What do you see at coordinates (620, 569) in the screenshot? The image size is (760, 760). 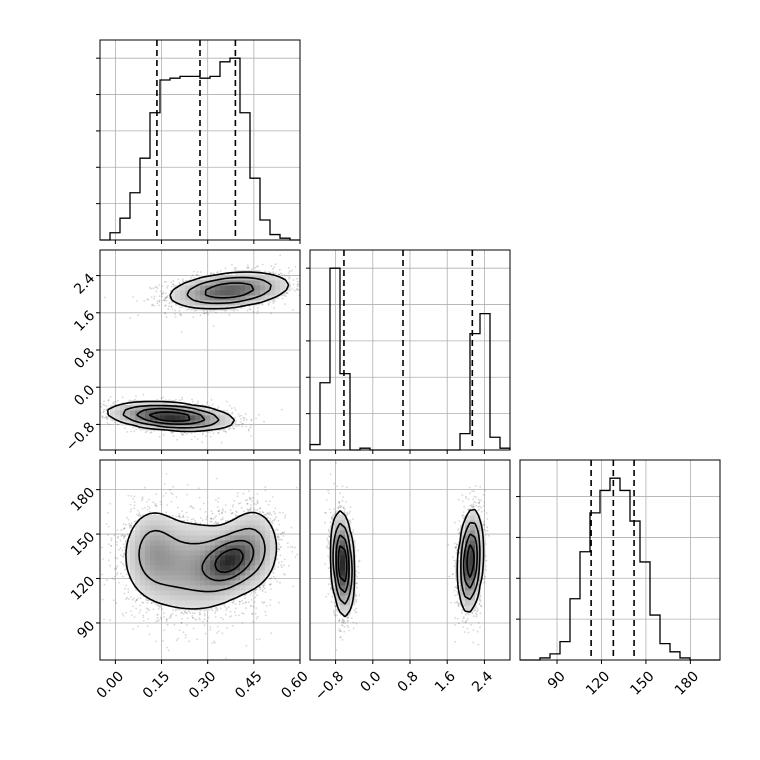 I see `histogram-step` at bounding box center [620, 569].